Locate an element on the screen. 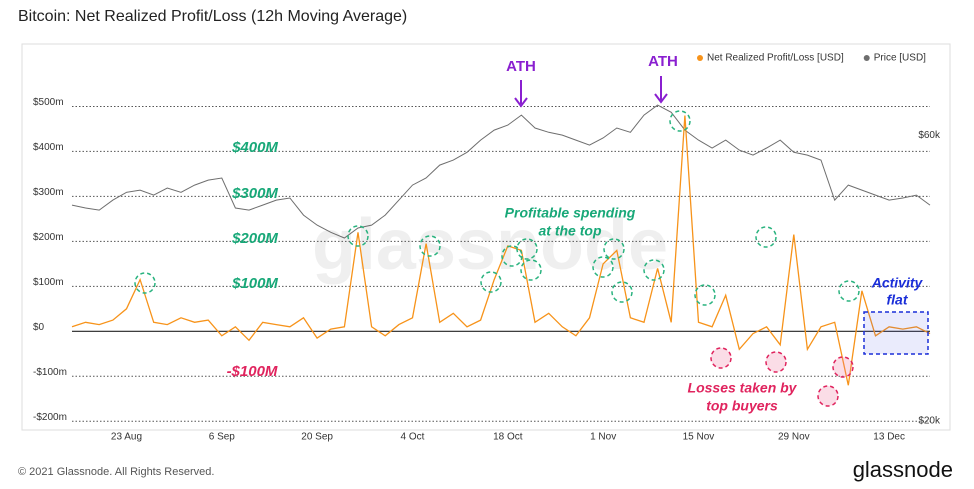  y-tick-label: $100m is located at coordinates (48, 282).